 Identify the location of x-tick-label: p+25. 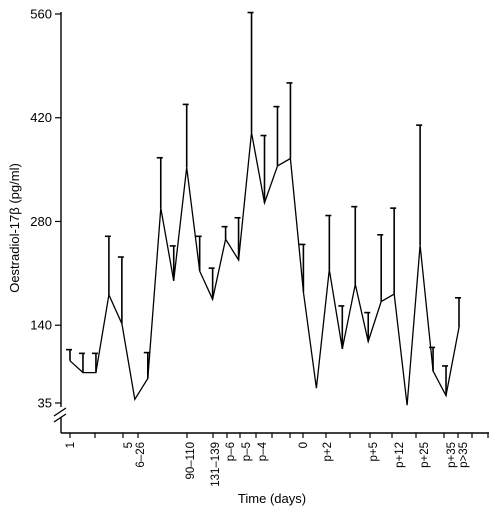
(425, 455).